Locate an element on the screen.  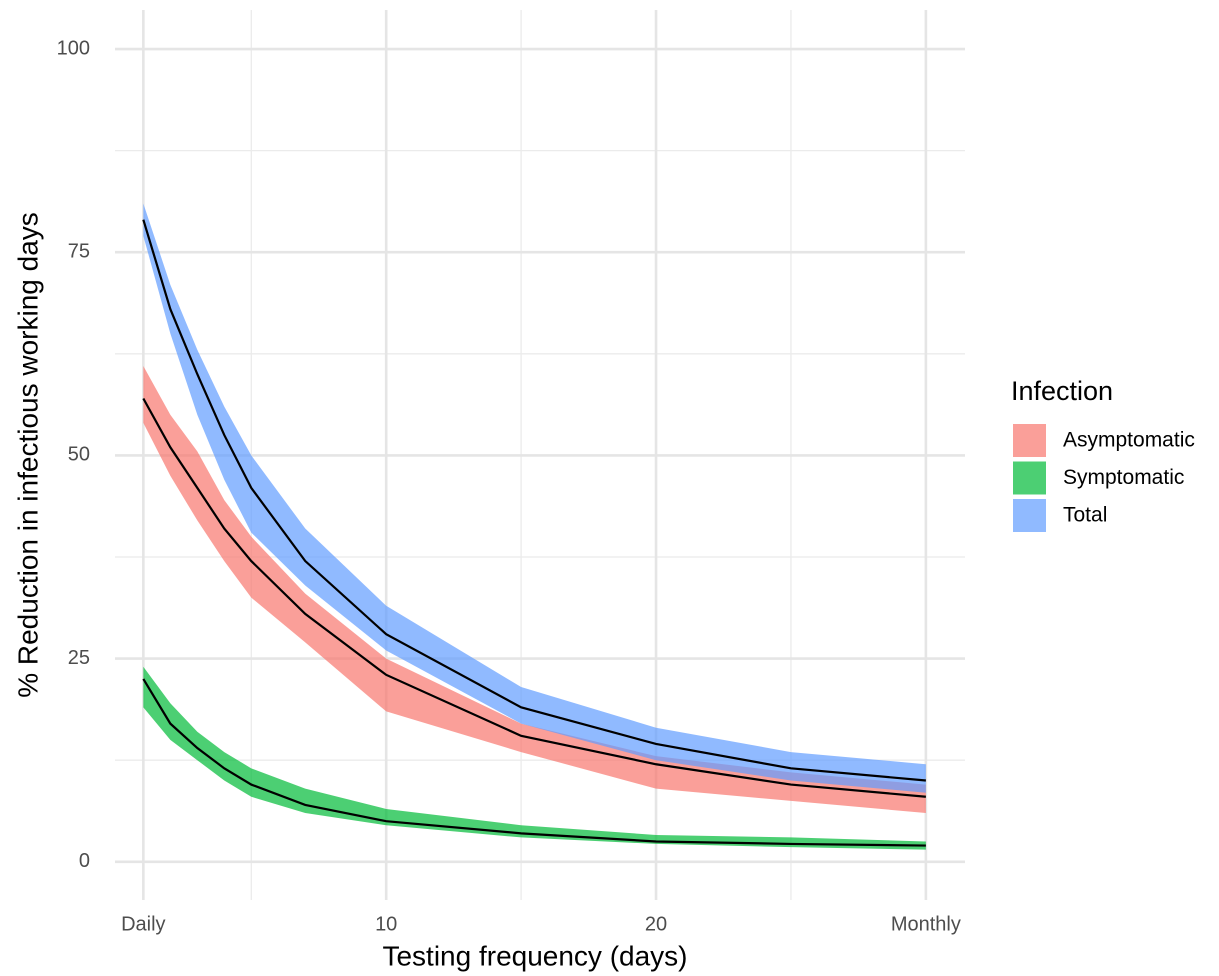
y-tick-label: 50 is located at coordinates (79, 455).